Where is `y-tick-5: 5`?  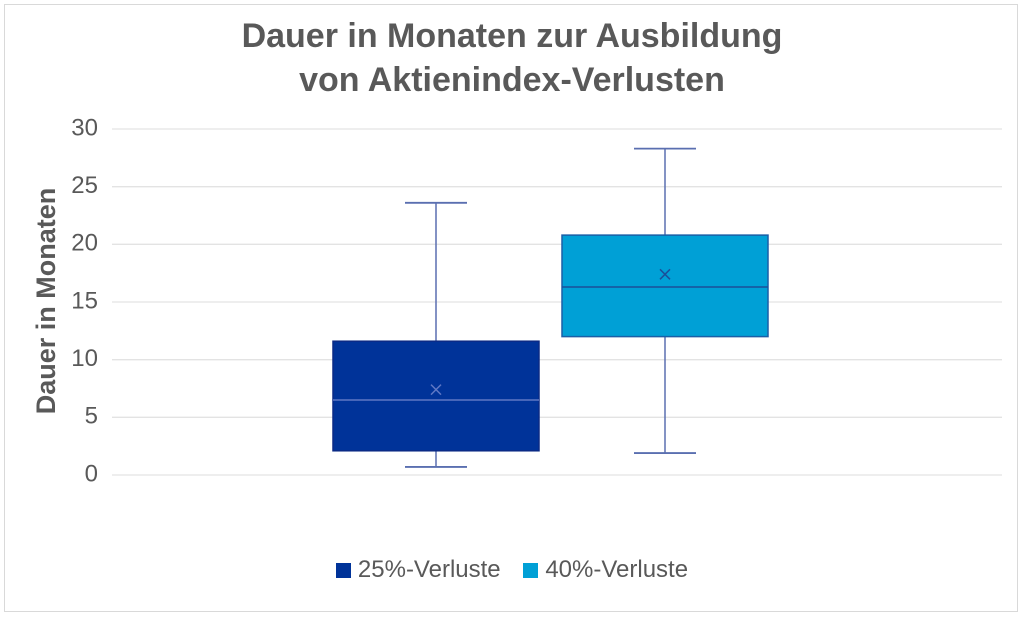 y-tick-5: 5 is located at coordinates (91, 416).